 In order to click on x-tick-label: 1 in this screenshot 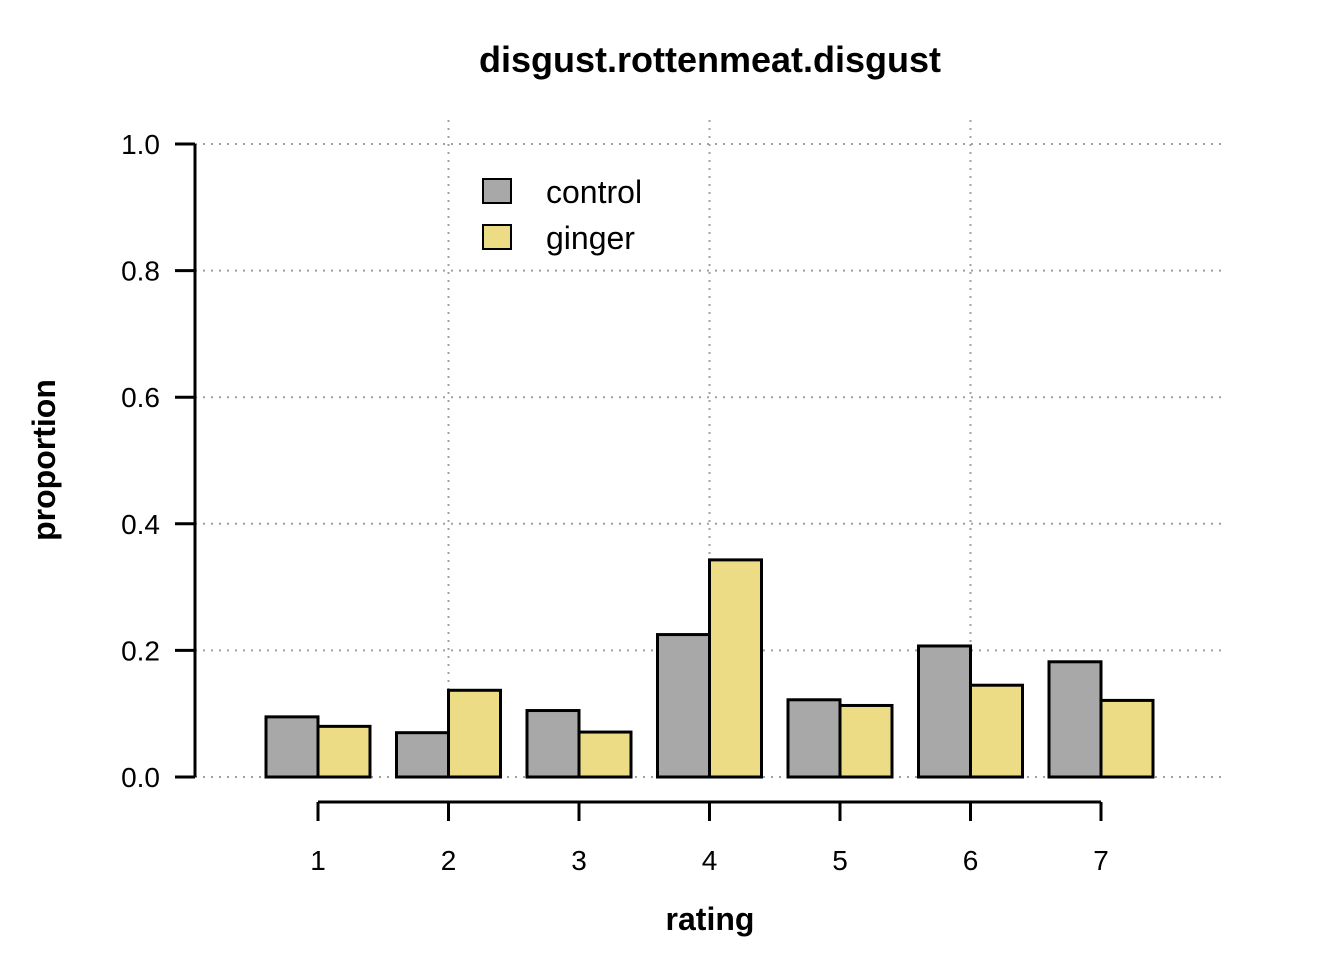, I will do `click(318, 860)`.